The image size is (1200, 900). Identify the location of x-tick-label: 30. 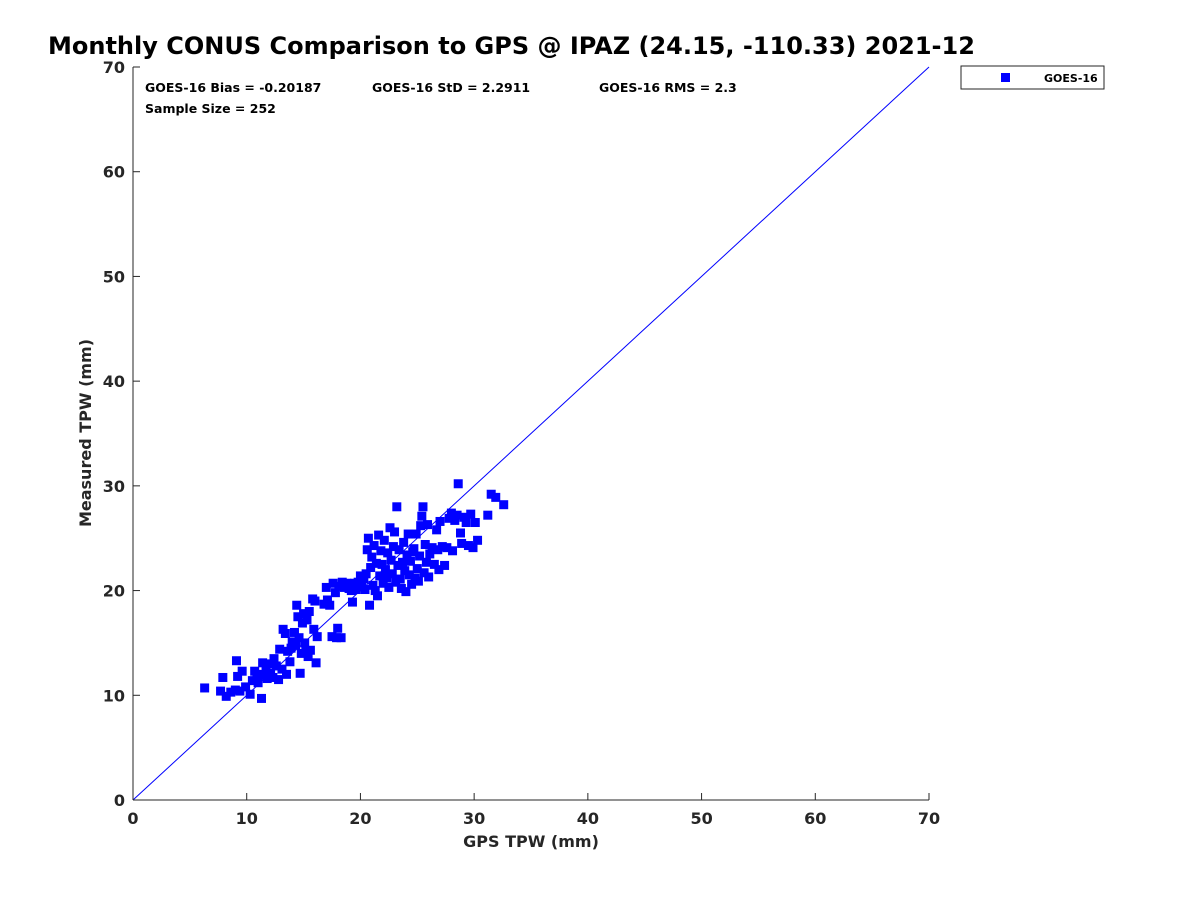
(474, 818).